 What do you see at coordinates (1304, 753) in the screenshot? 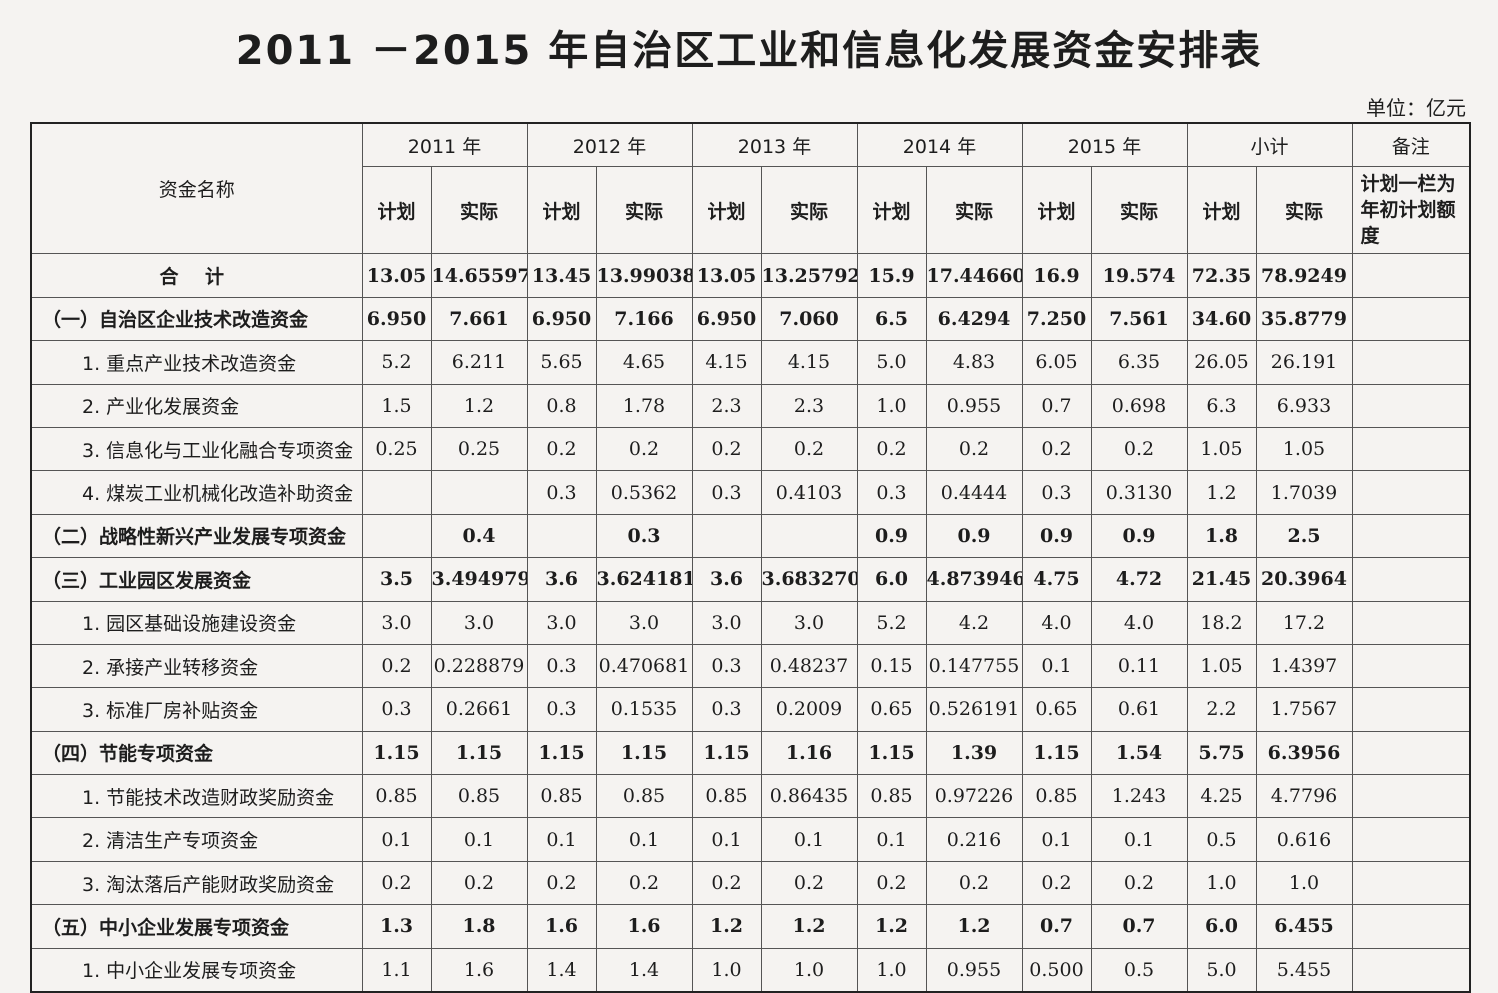
I see `actual-cell: 6.3956` at bounding box center [1304, 753].